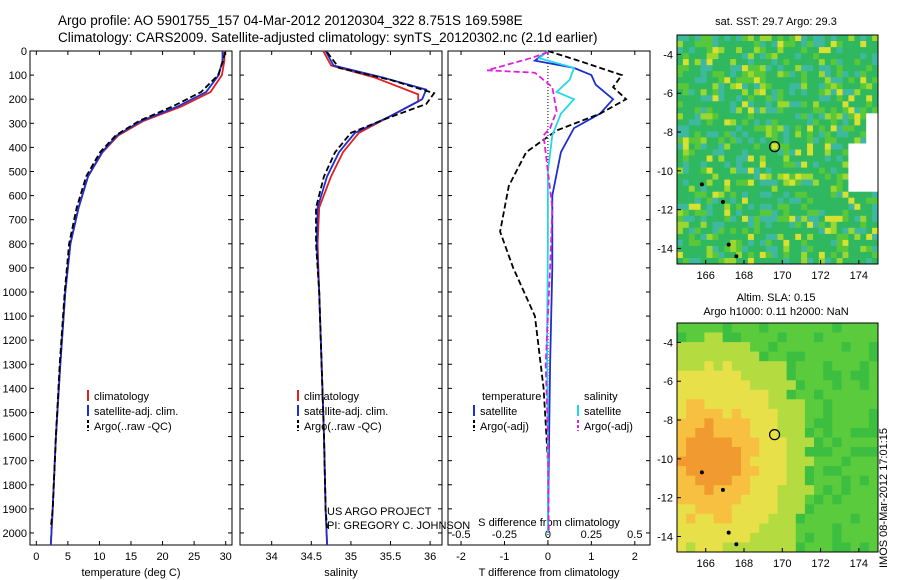  Describe the element at coordinates (665, 249) in the screenshot. I see `map-y-tick-label: -14` at that location.